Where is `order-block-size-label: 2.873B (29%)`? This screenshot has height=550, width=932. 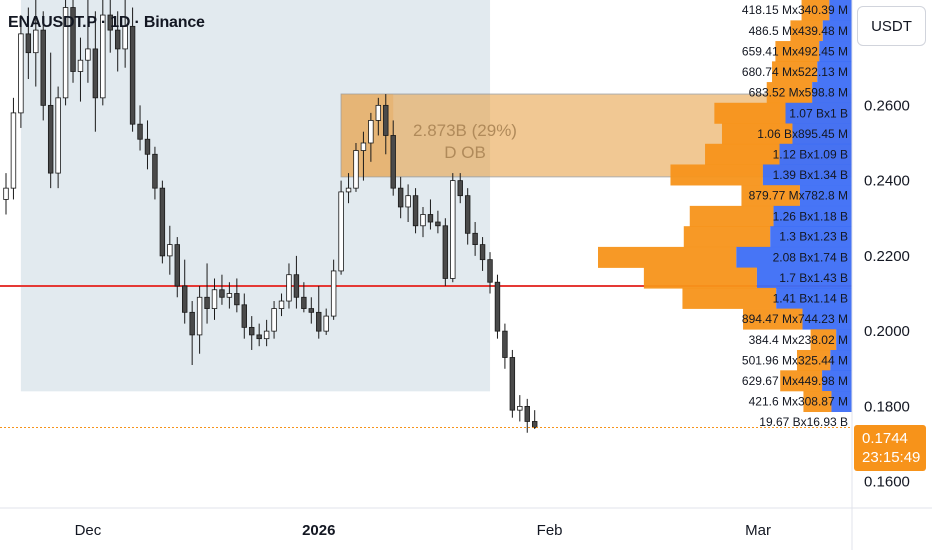 order-block-size-label: 2.873B (29%) is located at coordinates (465, 130).